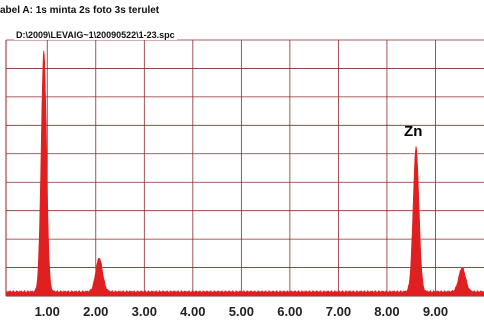 This screenshot has height=323, width=484. Describe the element at coordinates (80, 10) in the screenshot. I see `spectrum-label: abel A: 1s minta 2s foto 3s terulet` at that location.